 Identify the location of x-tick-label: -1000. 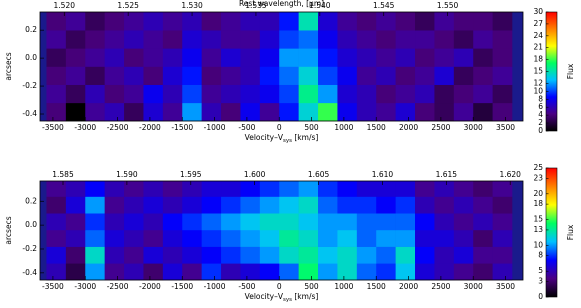
(215, 127).